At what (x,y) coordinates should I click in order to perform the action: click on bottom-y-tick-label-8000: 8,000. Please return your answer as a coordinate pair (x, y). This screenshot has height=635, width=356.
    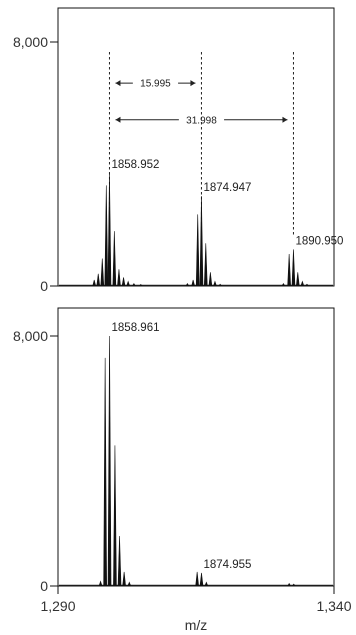
    Looking at the image, I should click on (30, 336).